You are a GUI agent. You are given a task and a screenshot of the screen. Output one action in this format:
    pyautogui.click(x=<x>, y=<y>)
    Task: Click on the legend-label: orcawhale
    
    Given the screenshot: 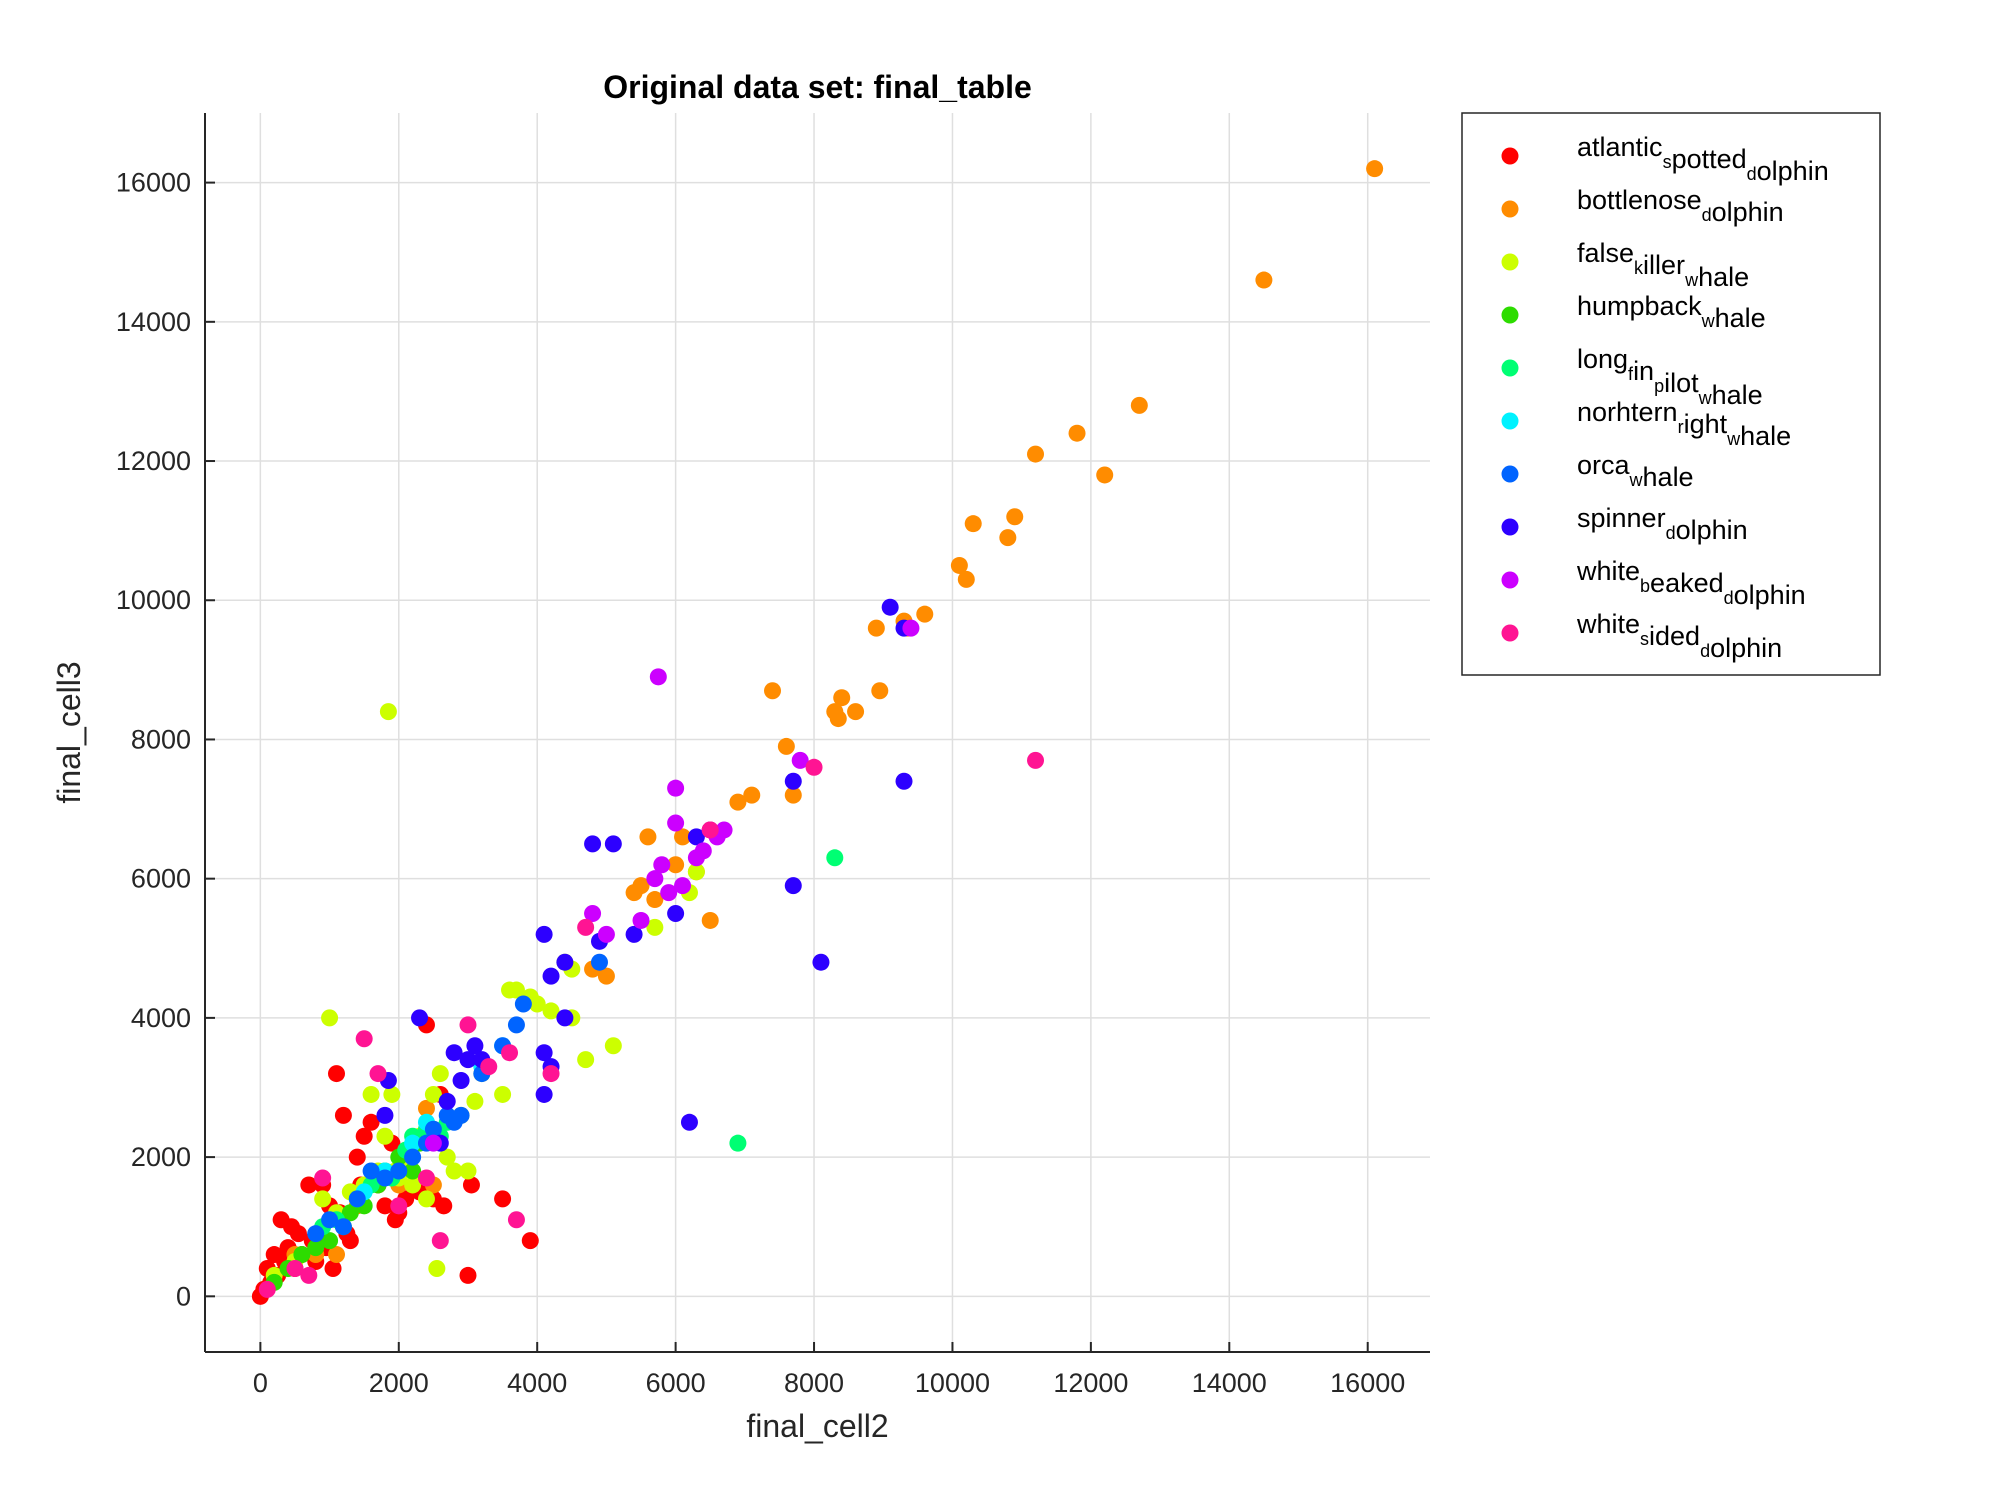 What is the action you would take?
    pyautogui.click(x=1635, y=471)
    